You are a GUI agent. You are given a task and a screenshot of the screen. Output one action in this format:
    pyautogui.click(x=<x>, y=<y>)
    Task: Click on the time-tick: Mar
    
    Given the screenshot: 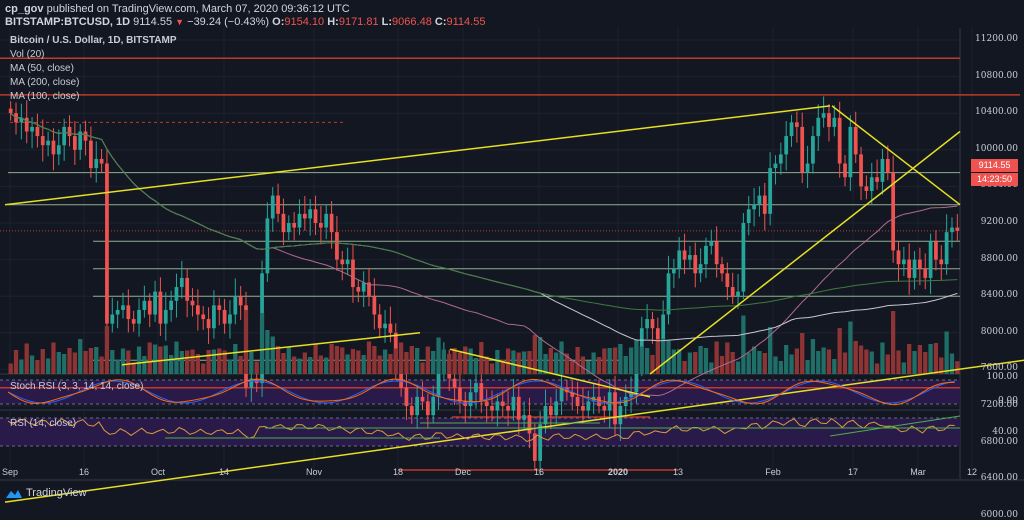 What is the action you would take?
    pyautogui.click(x=918, y=472)
    